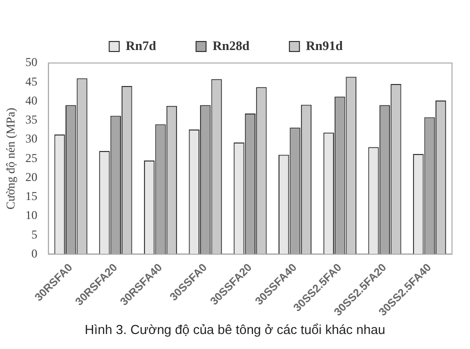 This screenshot has width=470, height=349. Describe the element at coordinates (34, 234) in the screenshot. I see `y-tick-label: 5` at that location.